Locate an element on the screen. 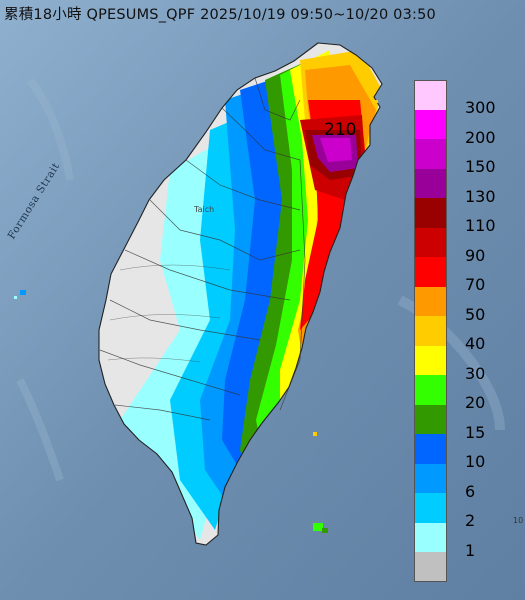 This screenshot has height=600, width=525. rivers is located at coordinates (169, 313).